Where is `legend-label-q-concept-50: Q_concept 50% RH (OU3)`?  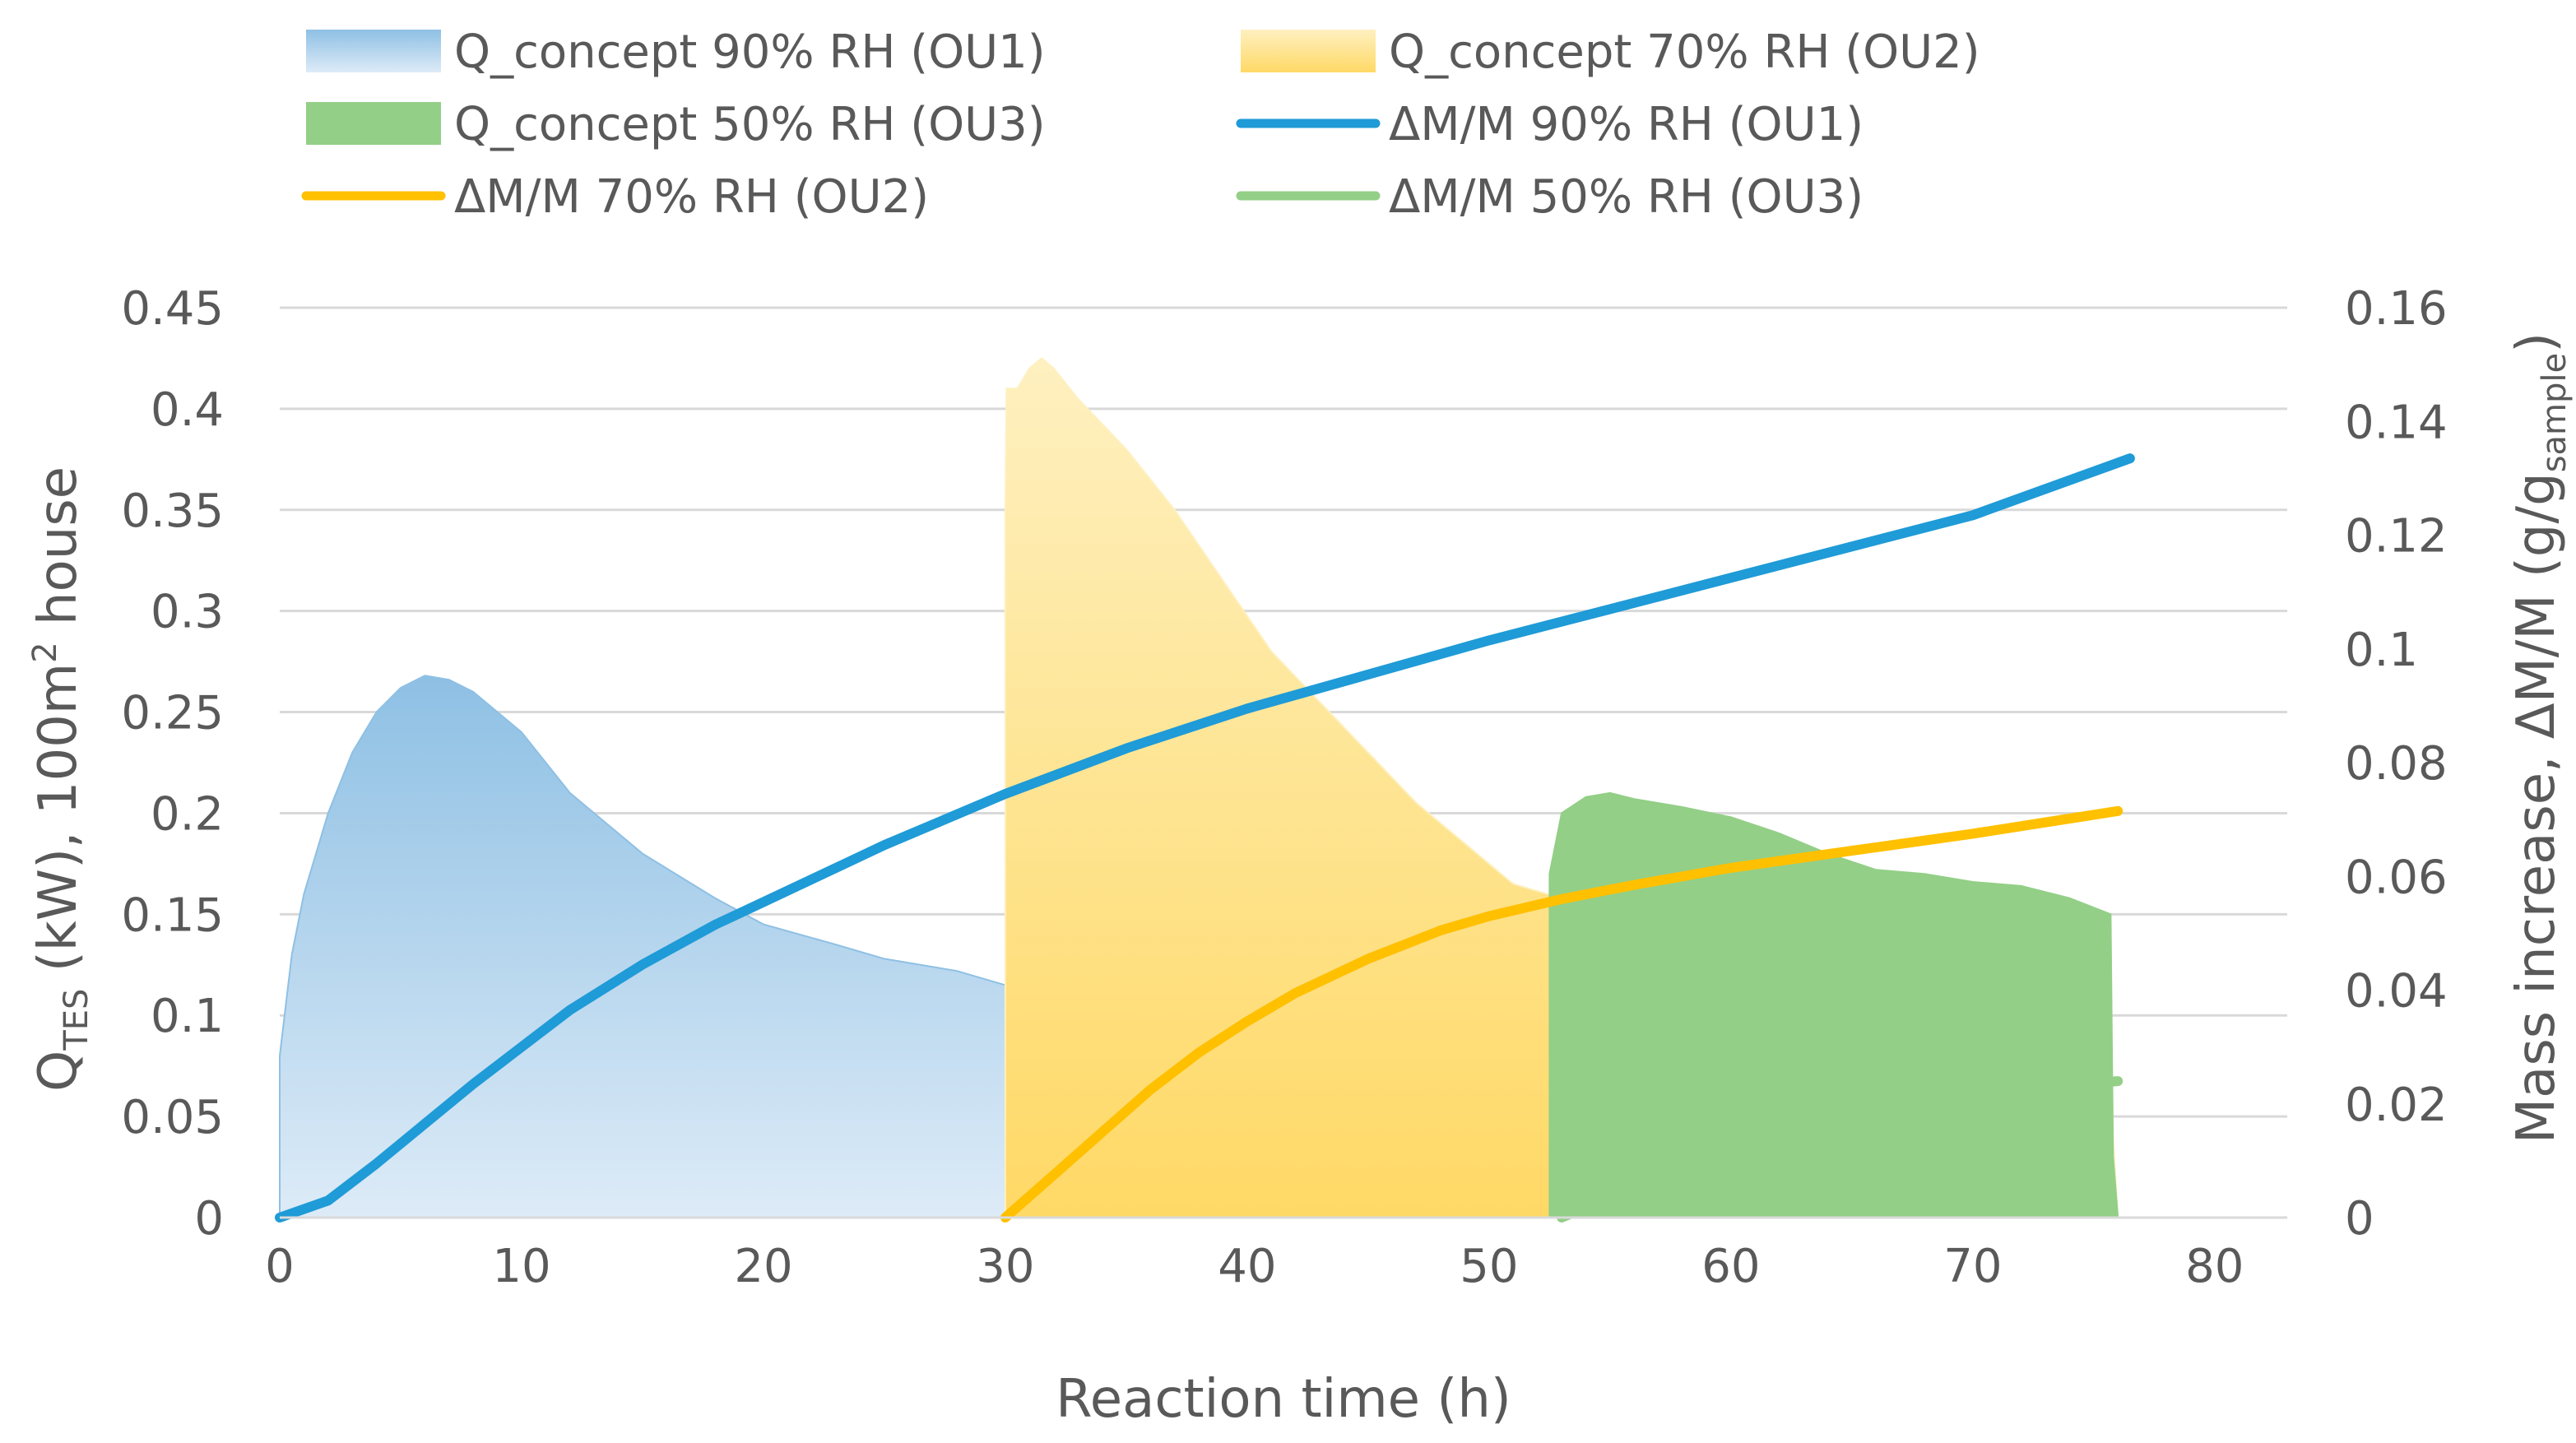
legend-label-q-concept-50: Q_concept 50% RH (OU3) is located at coordinates (750, 125).